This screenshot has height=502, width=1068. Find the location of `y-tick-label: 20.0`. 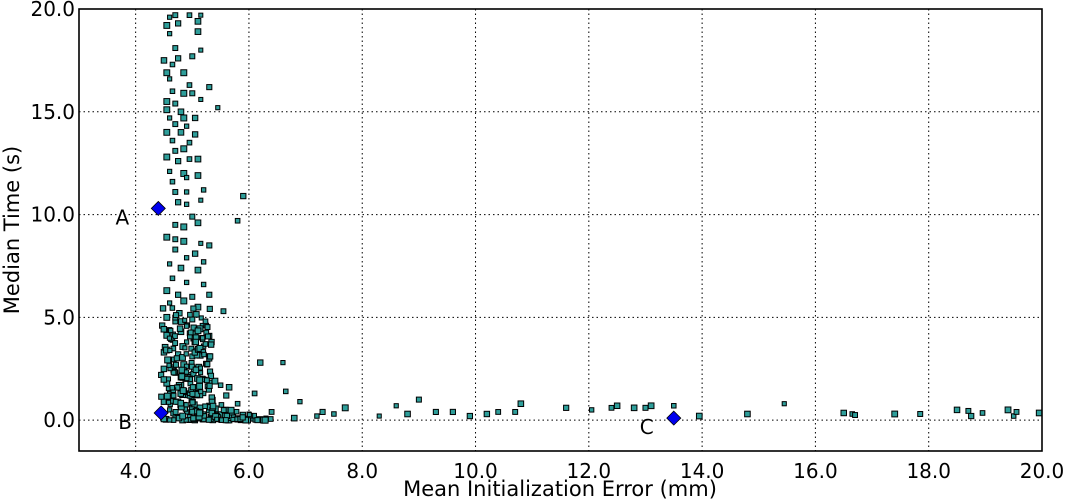

y-tick-label: 20.0 is located at coordinates (52, 10).